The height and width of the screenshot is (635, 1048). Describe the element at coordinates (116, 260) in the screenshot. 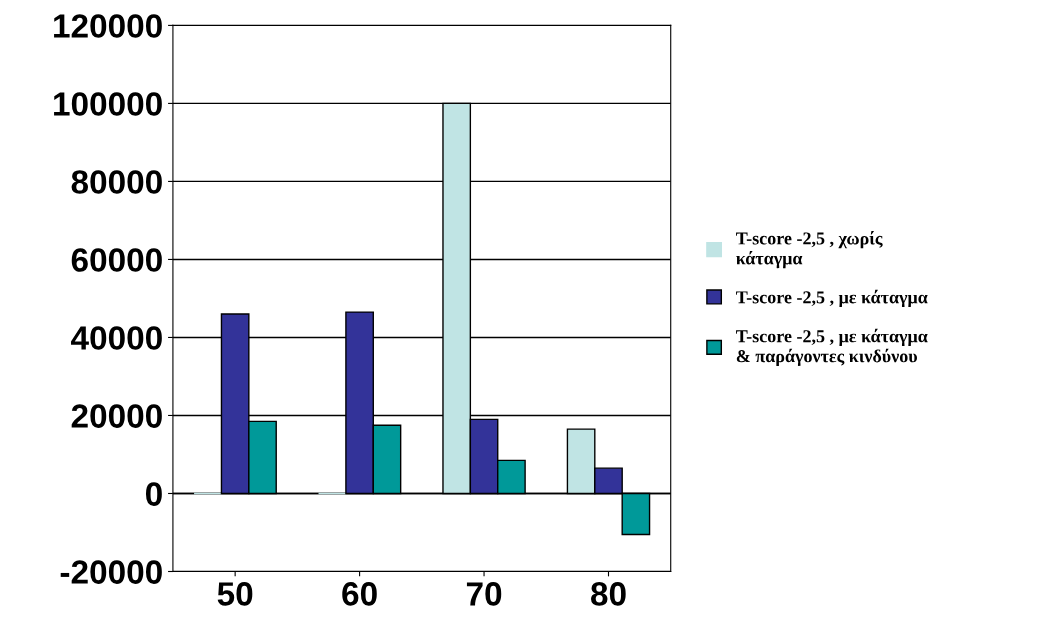

I see `y-tick-label: 60000` at that location.